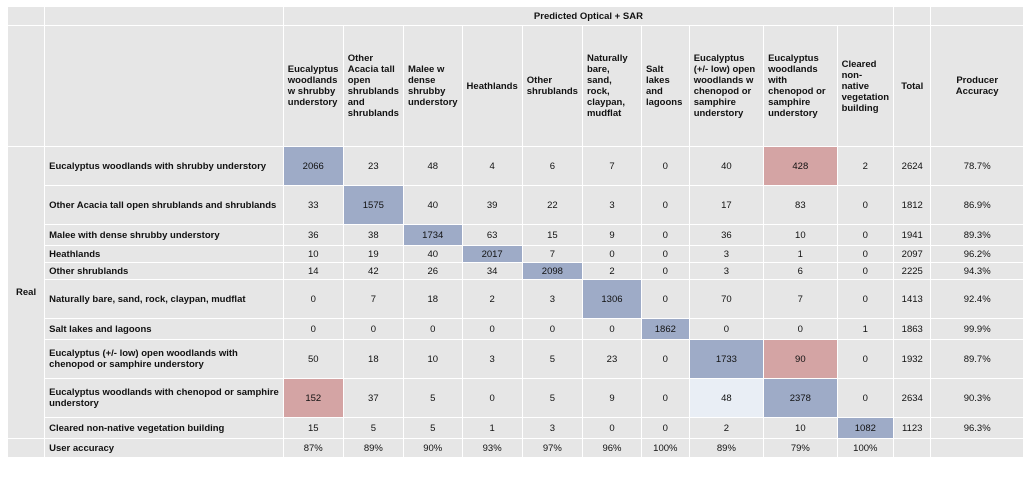 The height and width of the screenshot is (484, 1024). What do you see at coordinates (912, 299) in the screenshot?
I see `row-total: 1413` at bounding box center [912, 299].